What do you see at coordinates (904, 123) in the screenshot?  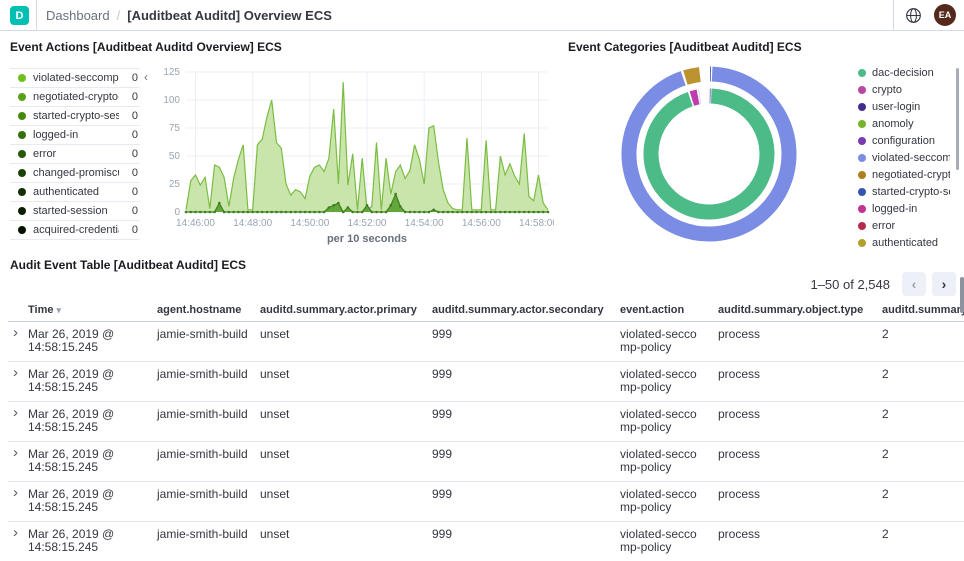 I see `event-categories-legend-item: anomoly` at bounding box center [904, 123].